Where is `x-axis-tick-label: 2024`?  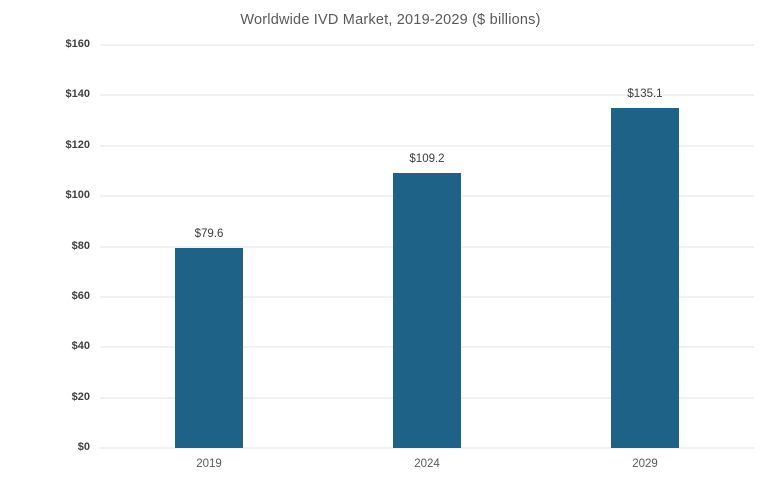 x-axis-tick-label: 2024 is located at coordinates (427, 464).